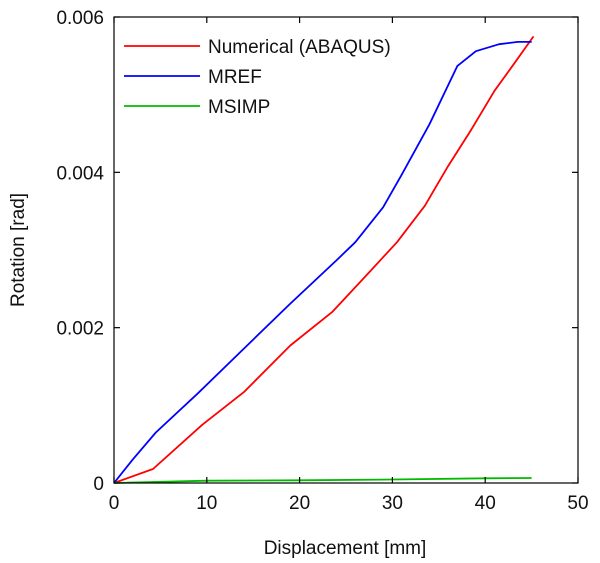 The height and width of the screenshot is (563, 600). I want to click on x-tick-label: 50, so click(577, 503).